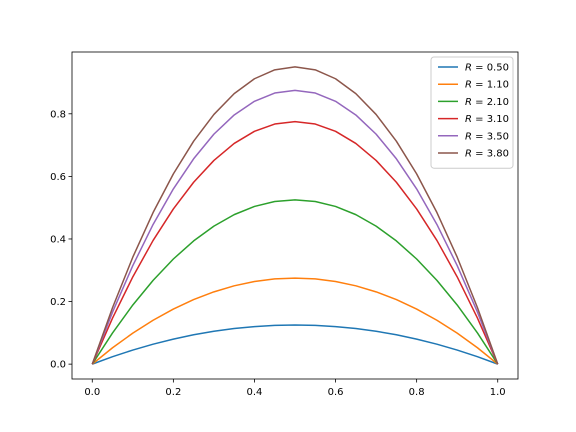  What do you see at coordinates (487, 102) in the screenshot?
I see `legend-label-2: R = 2.10` at bounding box center [487, 102].